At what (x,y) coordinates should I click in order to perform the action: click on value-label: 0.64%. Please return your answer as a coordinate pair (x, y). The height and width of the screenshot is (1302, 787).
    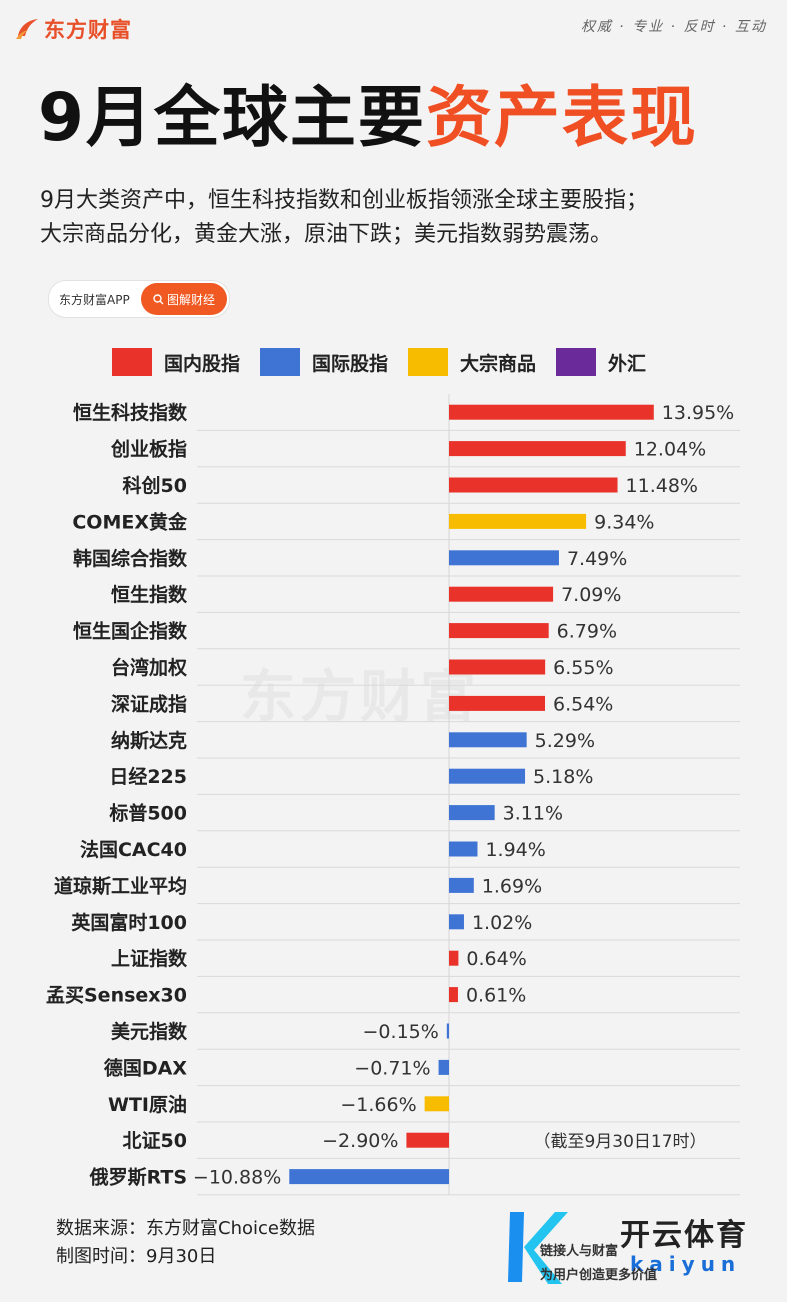
    Looking at the image, I should click on (496, 959).